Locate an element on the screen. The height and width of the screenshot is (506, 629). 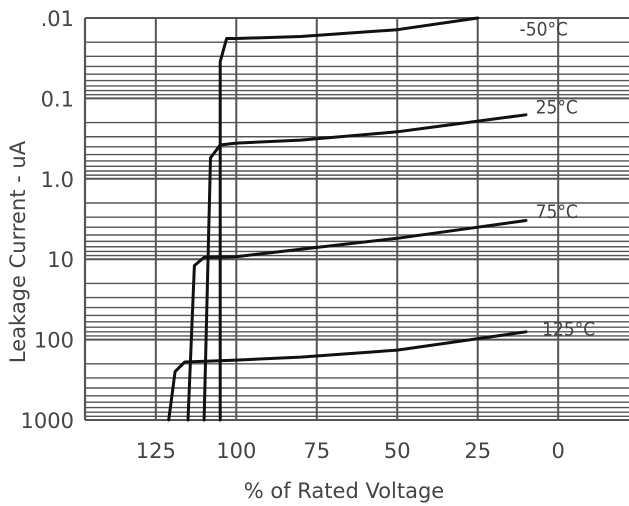
y-axis-title: Leakage Current - uA is located at coordinates (18, 251).